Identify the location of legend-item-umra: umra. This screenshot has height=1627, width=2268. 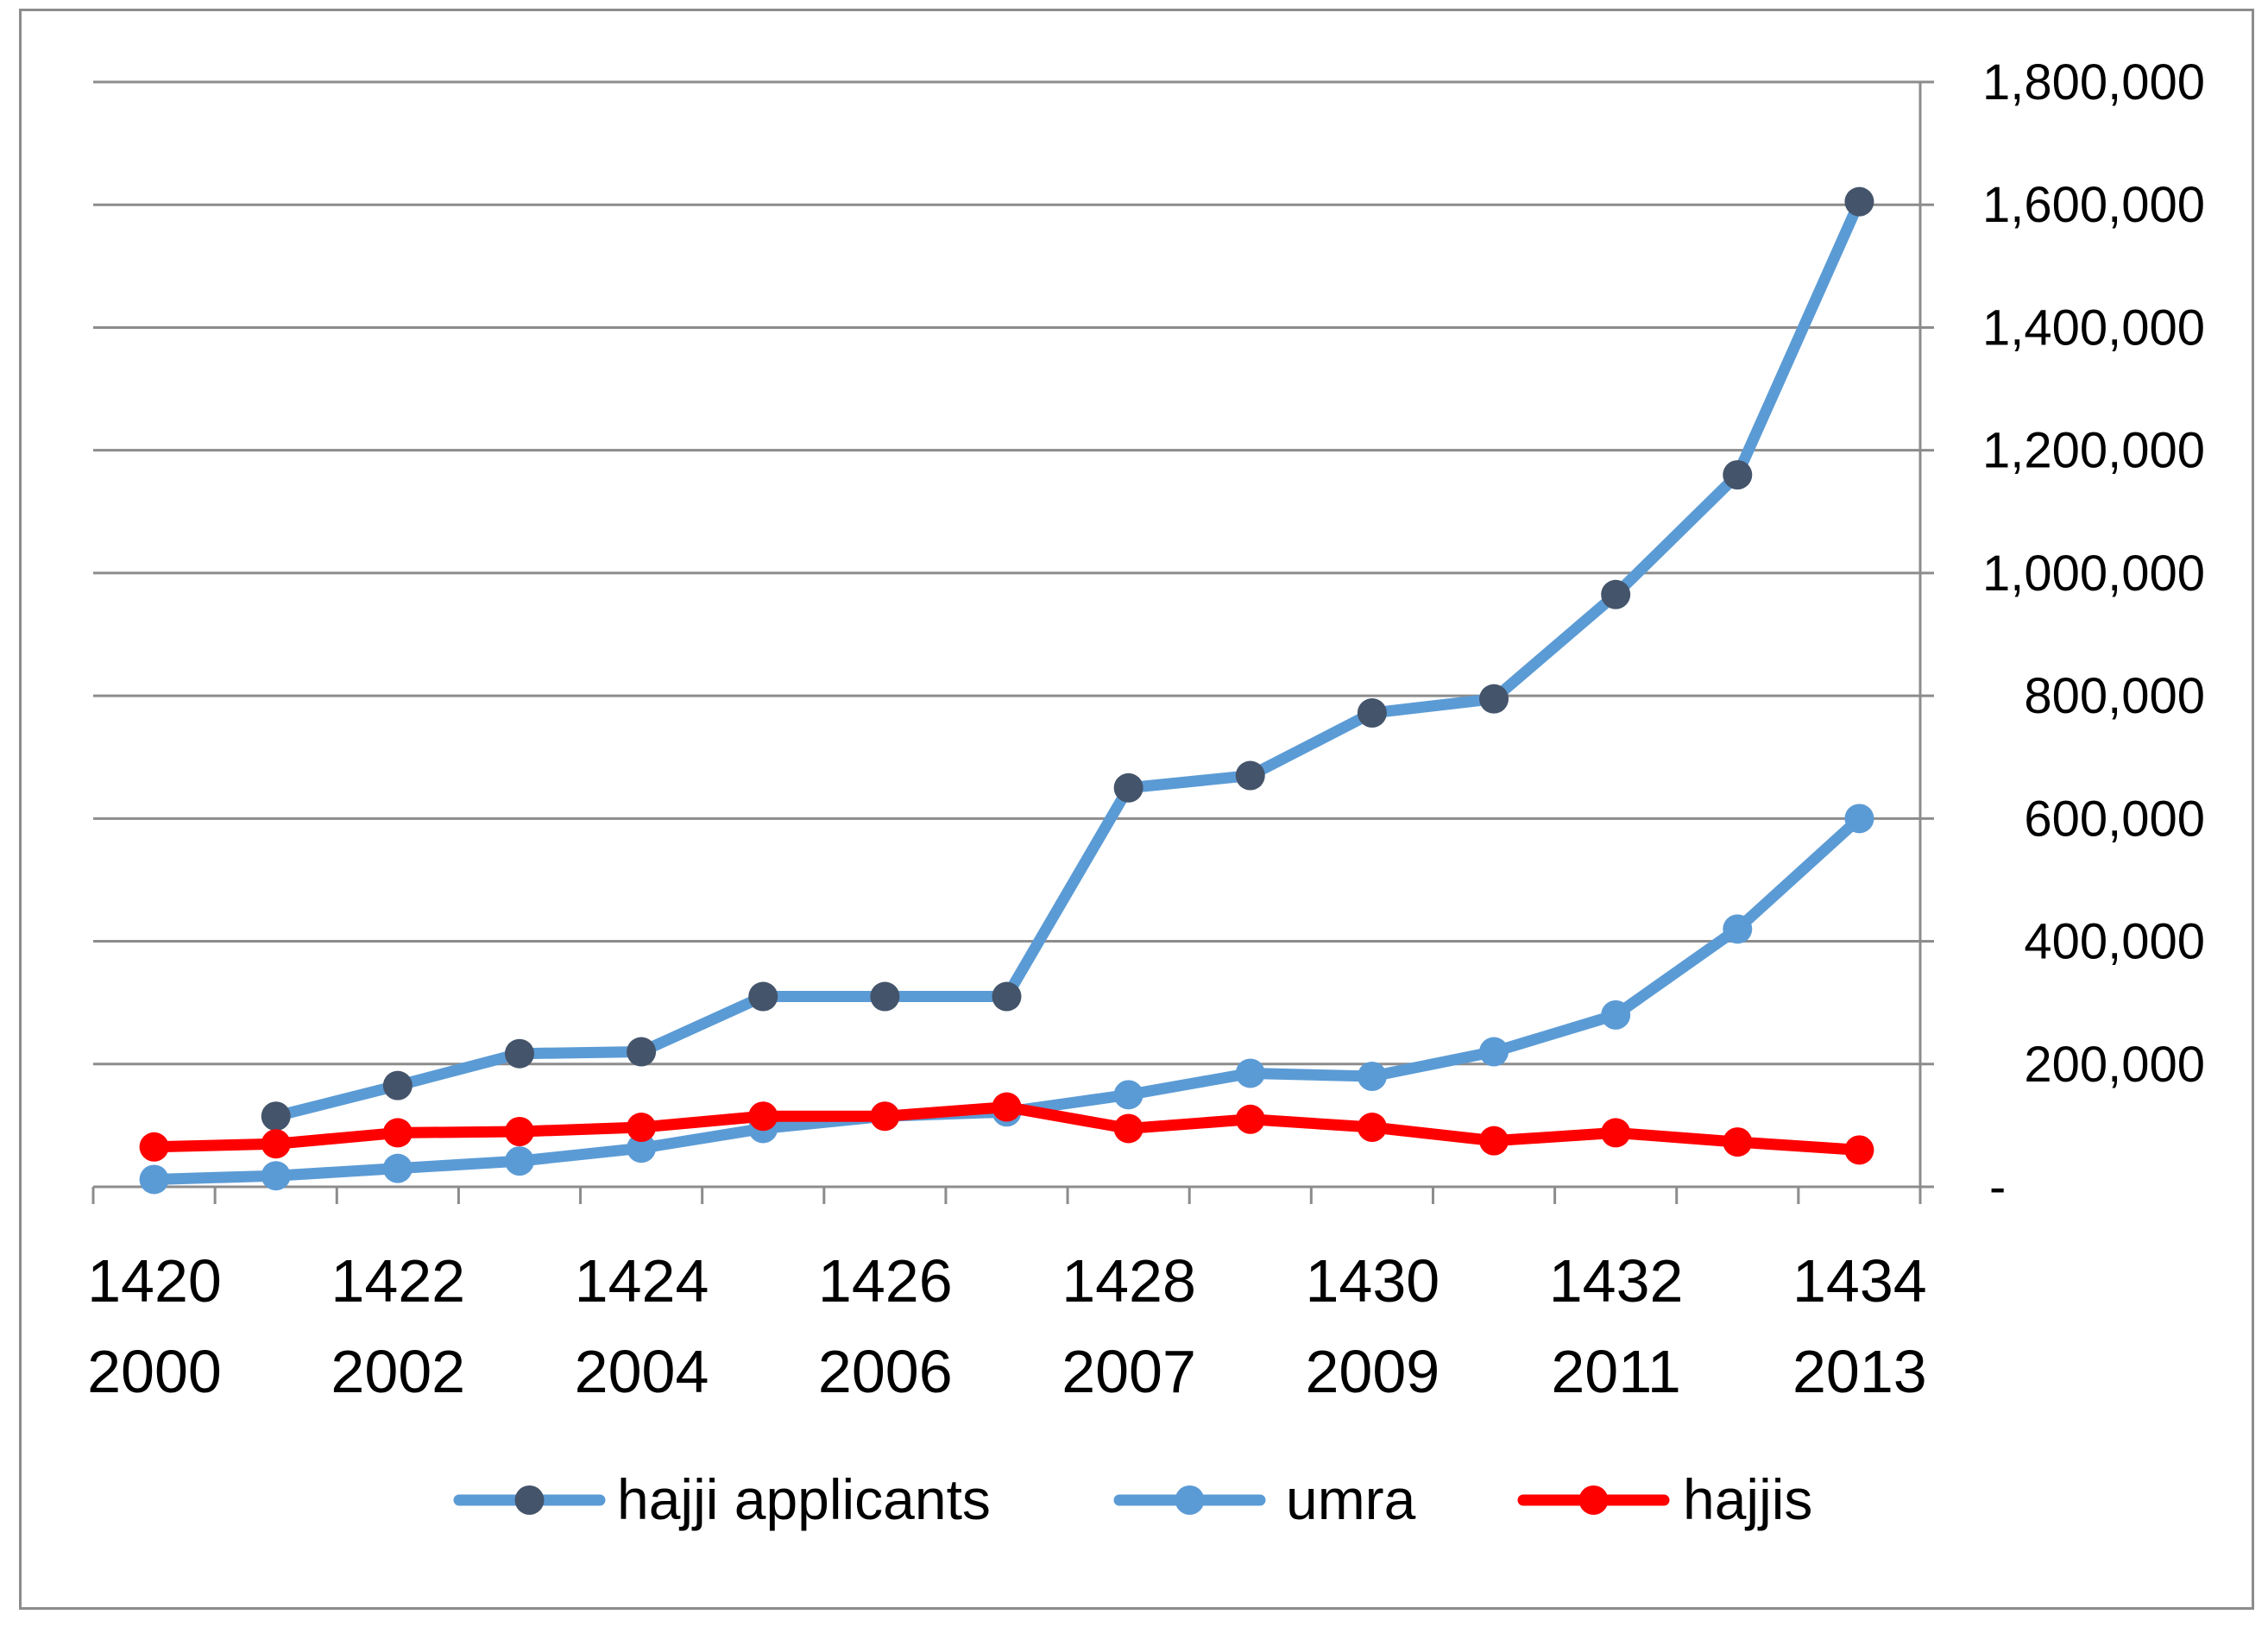
(1264, 1499).